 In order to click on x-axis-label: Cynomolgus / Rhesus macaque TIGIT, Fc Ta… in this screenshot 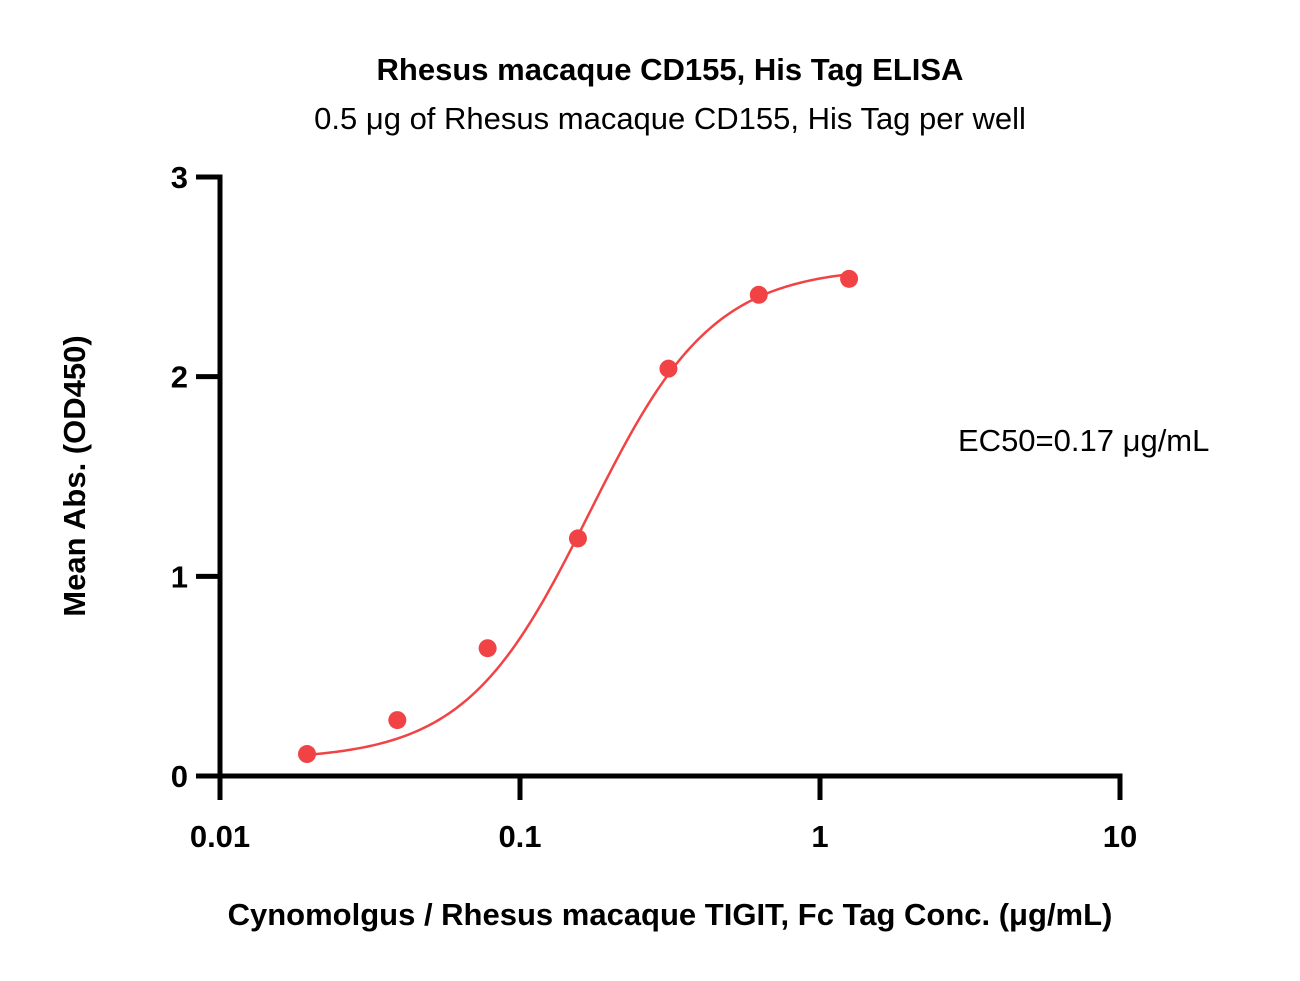, I will do `click(670, 914)`.